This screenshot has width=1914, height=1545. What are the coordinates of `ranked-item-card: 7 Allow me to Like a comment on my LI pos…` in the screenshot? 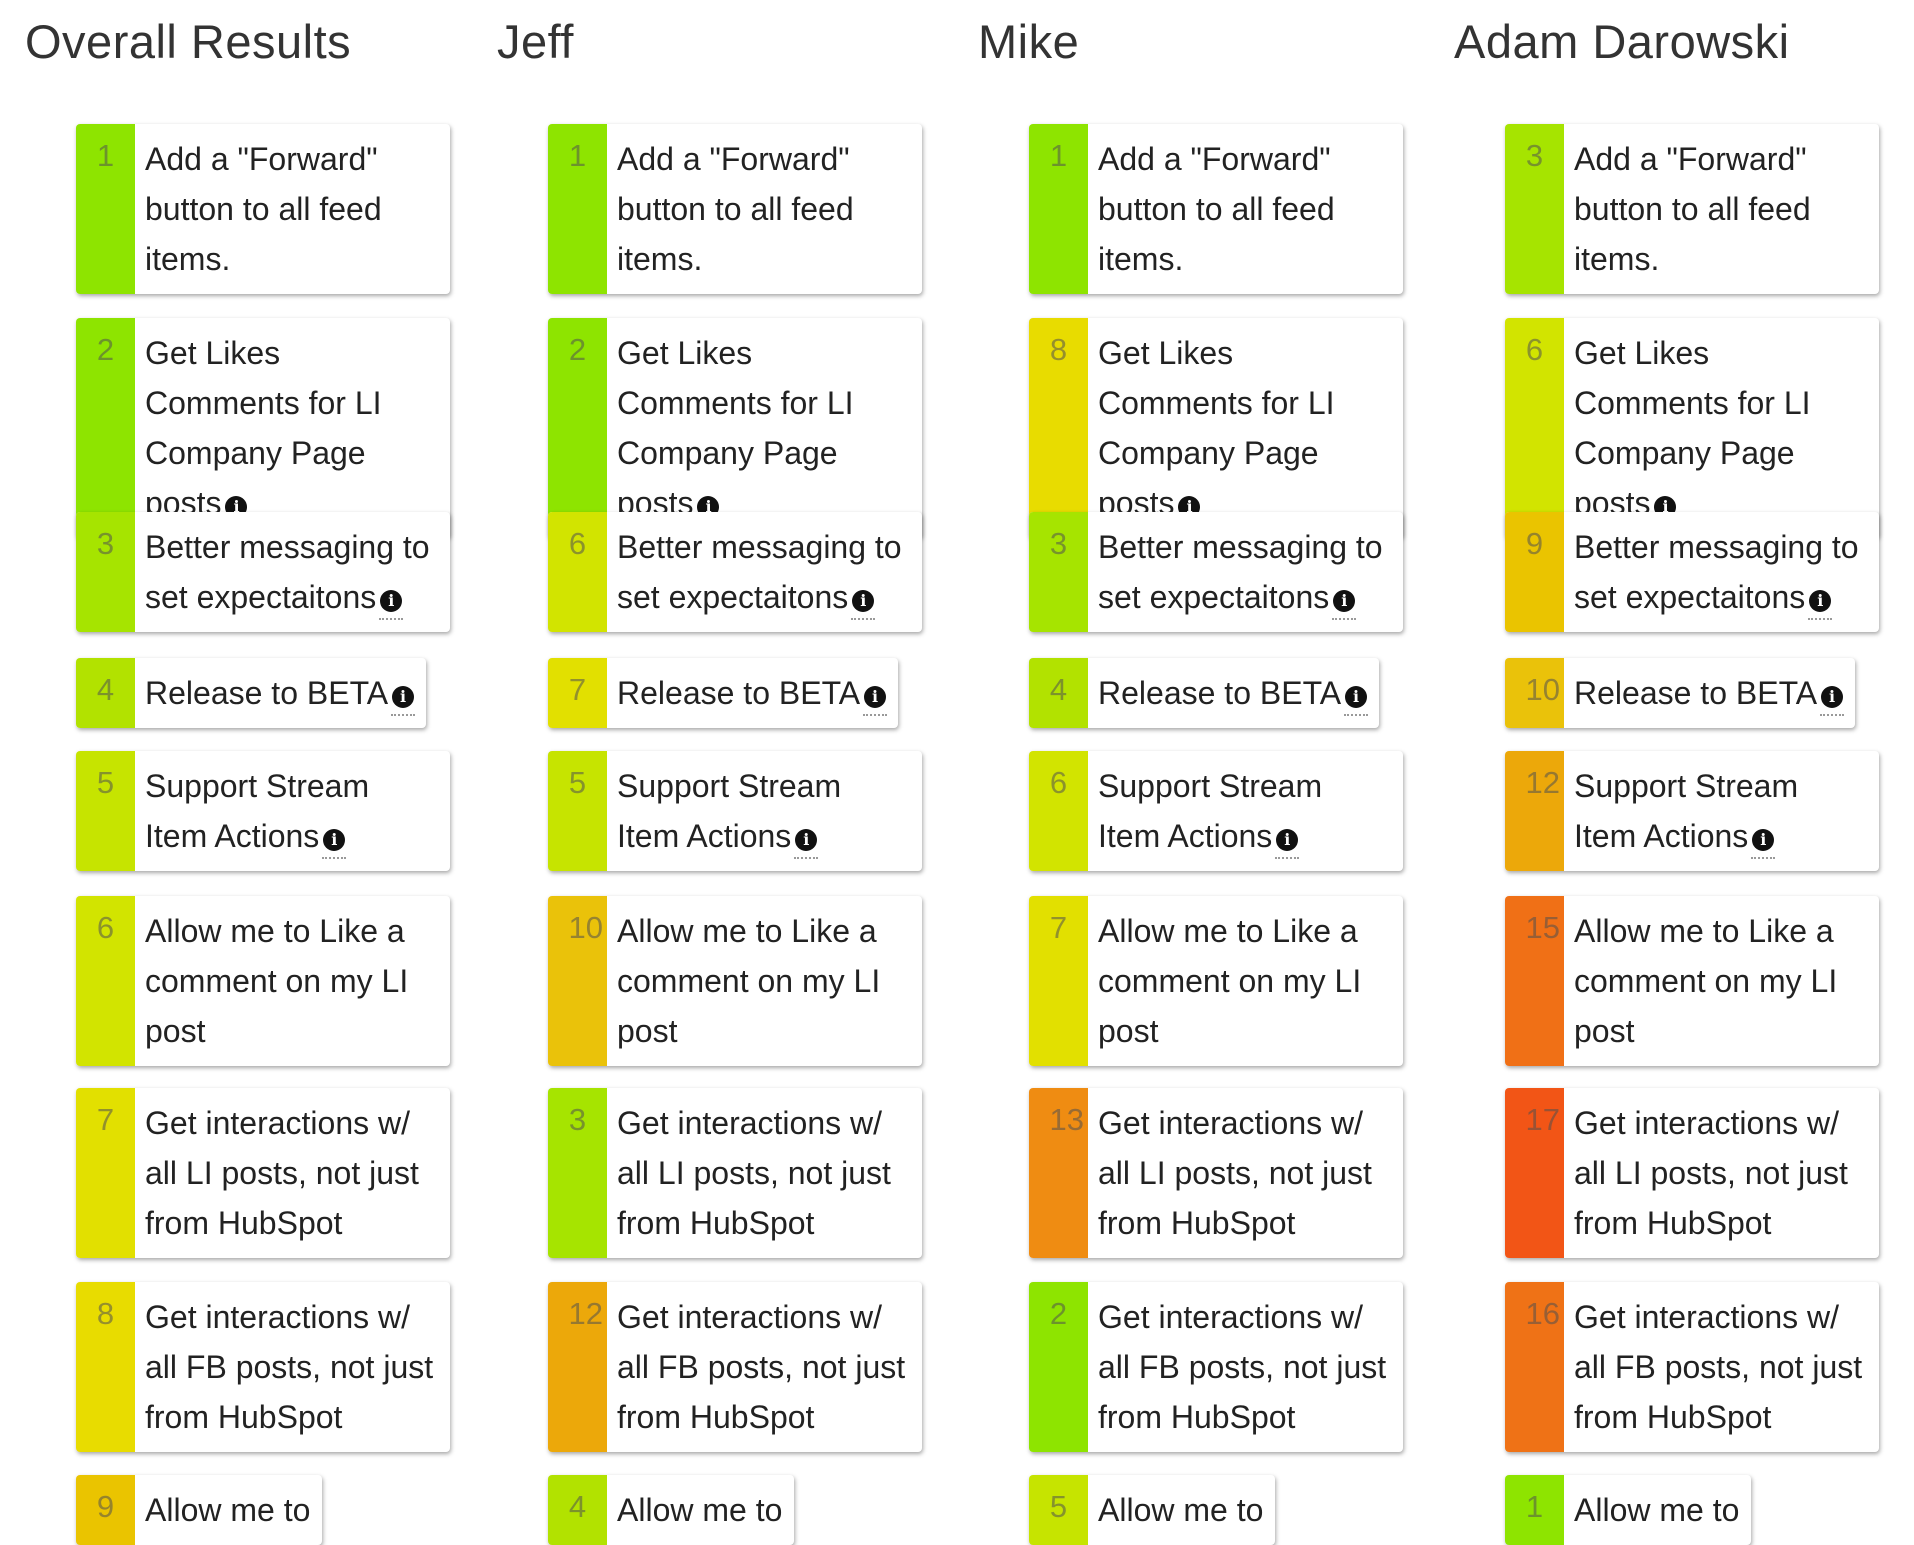 It's located at (1216, 981).